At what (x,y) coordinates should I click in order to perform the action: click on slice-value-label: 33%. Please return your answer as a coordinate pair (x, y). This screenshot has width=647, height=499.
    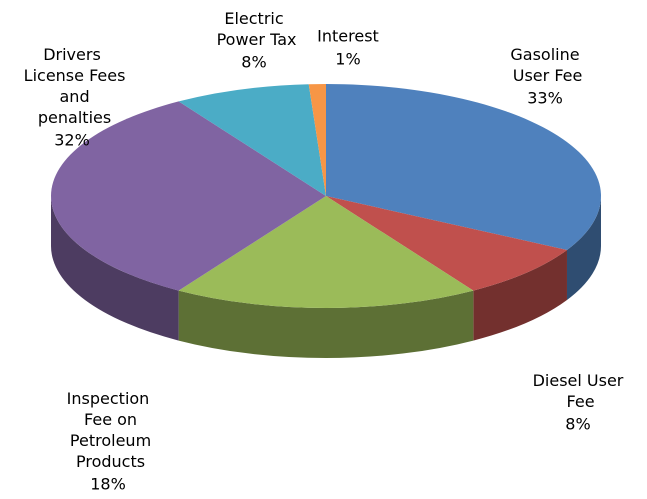
    Looking at the image, I should click on (545, 98).